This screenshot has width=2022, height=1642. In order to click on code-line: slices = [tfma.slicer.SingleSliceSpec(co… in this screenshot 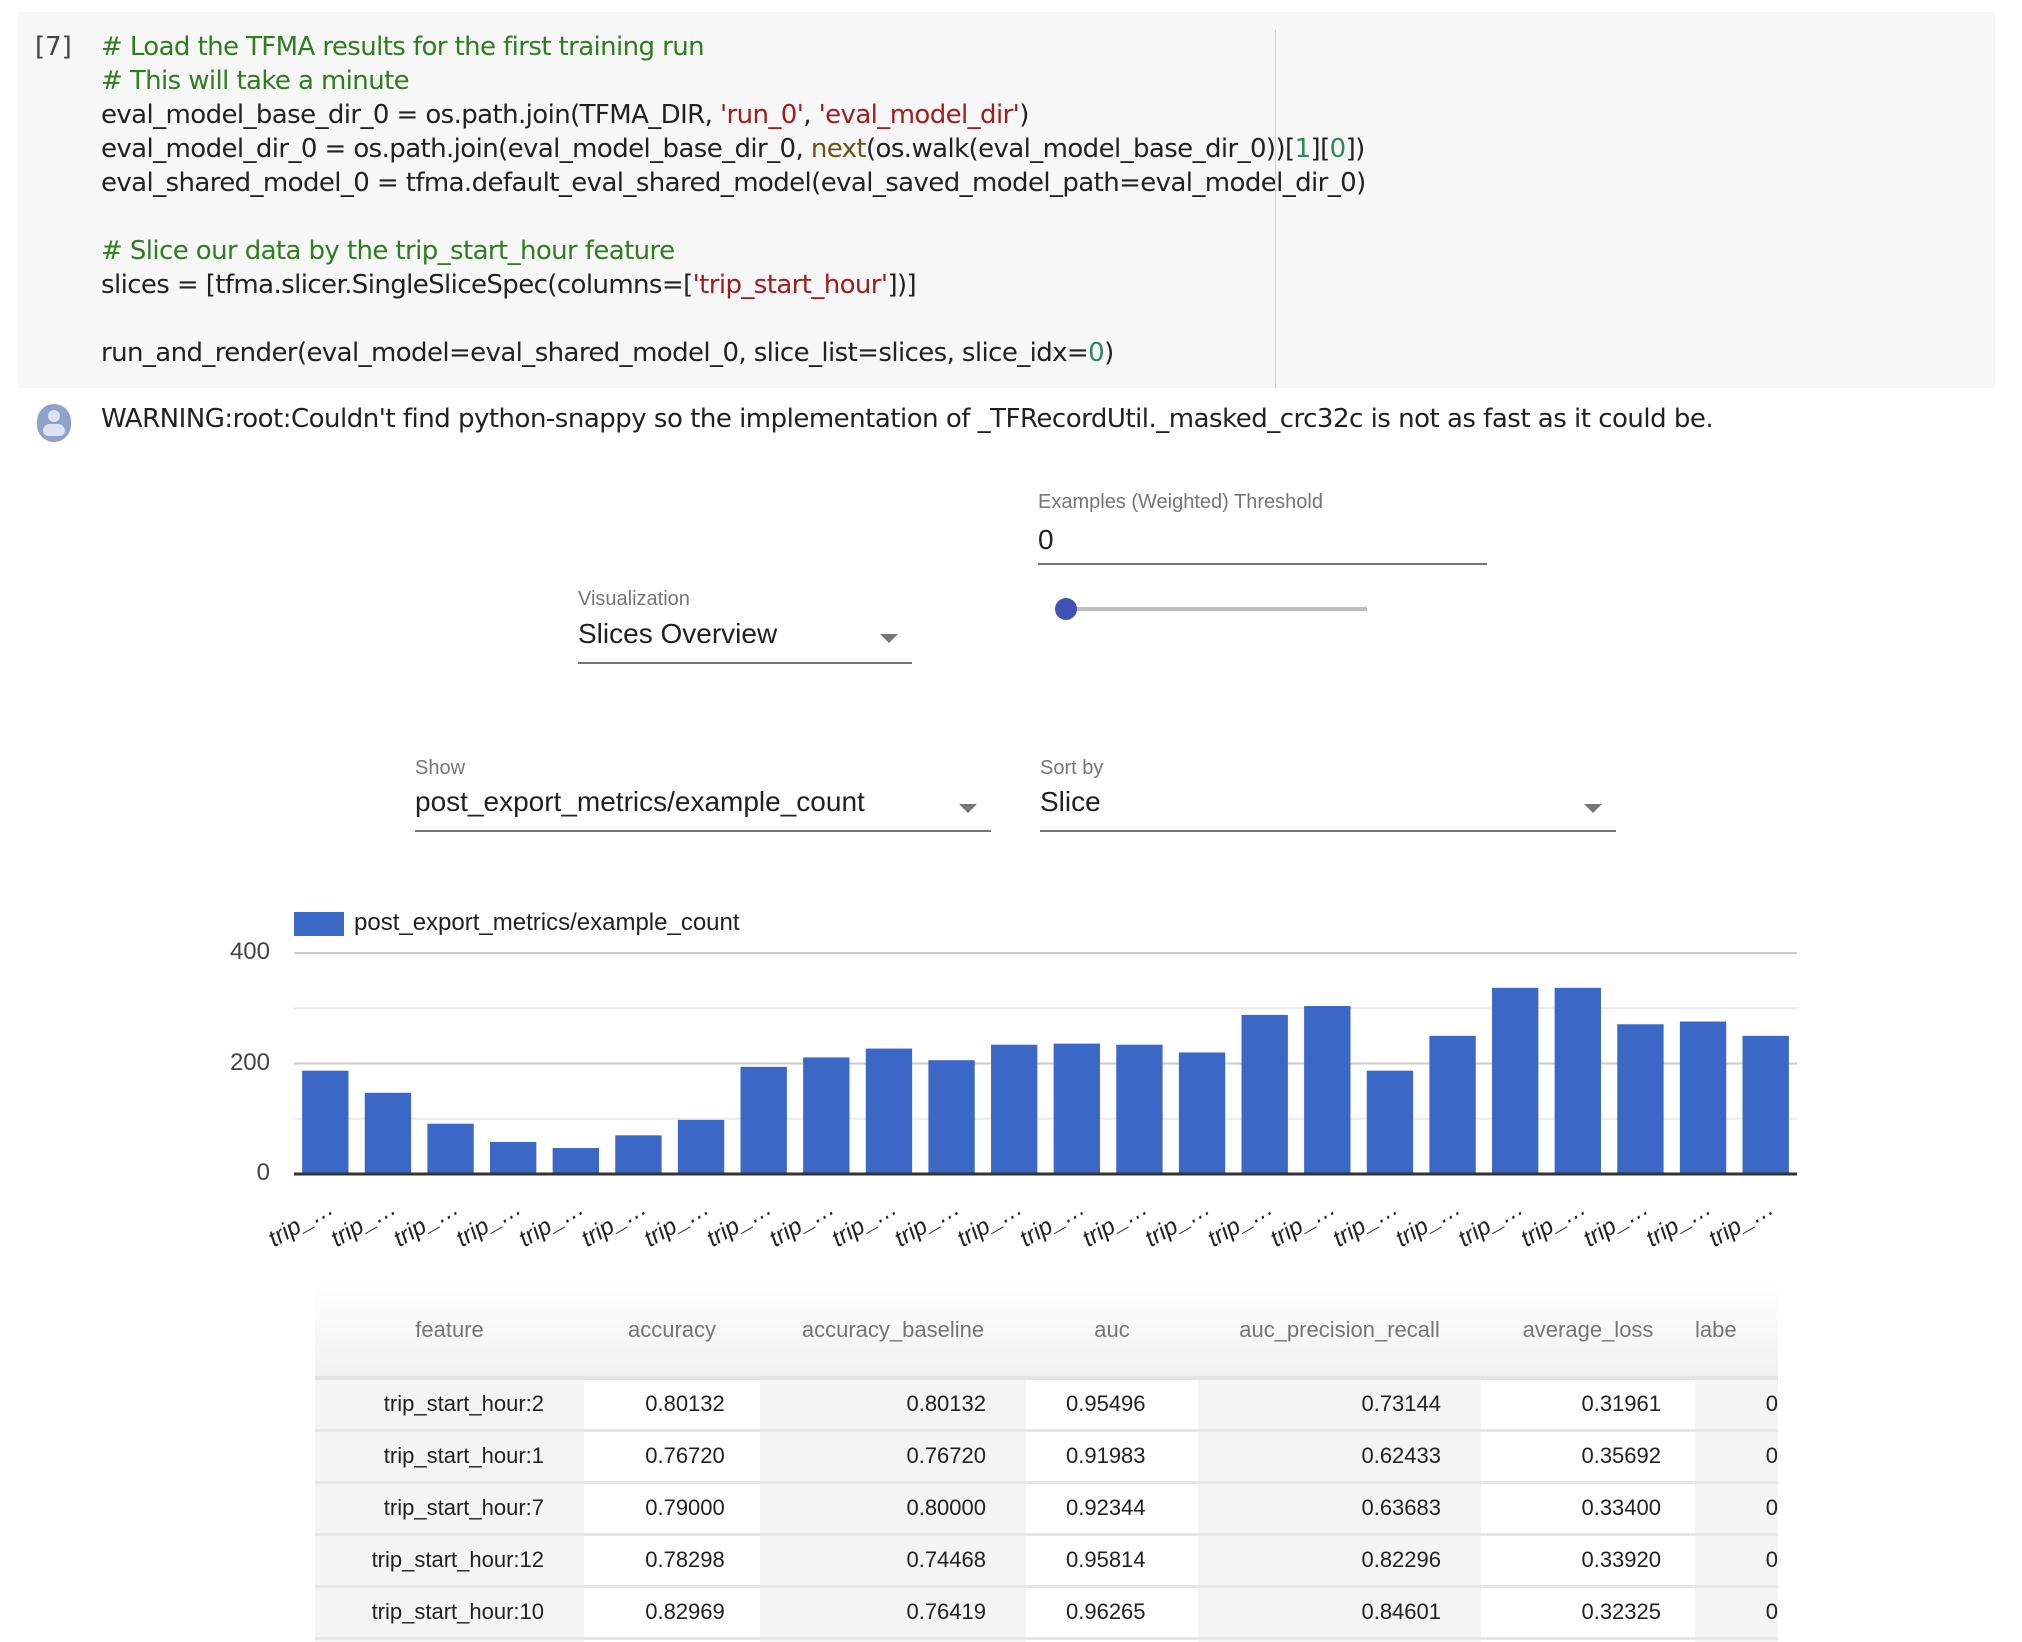, I will do `click(733, 285)`.